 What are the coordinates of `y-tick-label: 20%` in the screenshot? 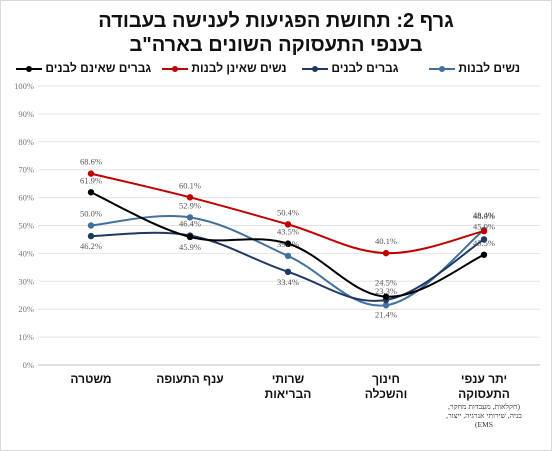 It's located at (26, 309).